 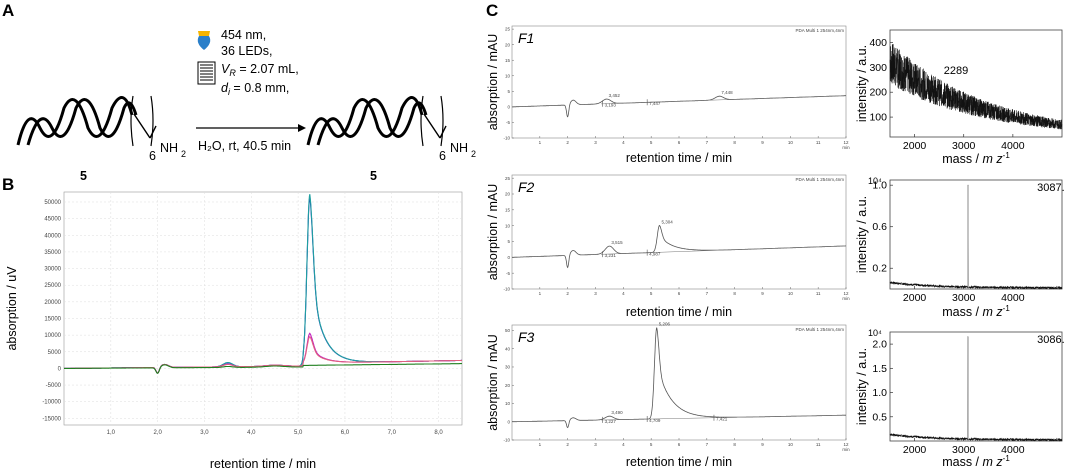 What do you see at coordinates (508, 91) in the screenshot?
I see `y-tick-label: 5` at bounding box center [508, 91].